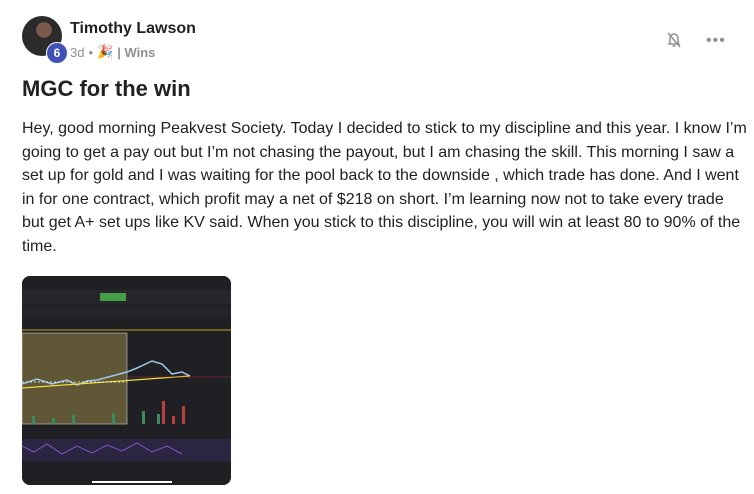 The height and width of the screenshot is (494, 754). Describe the element at coordinates (136, 52) in the screenshot. I see `post-category: | Wins` at that location.